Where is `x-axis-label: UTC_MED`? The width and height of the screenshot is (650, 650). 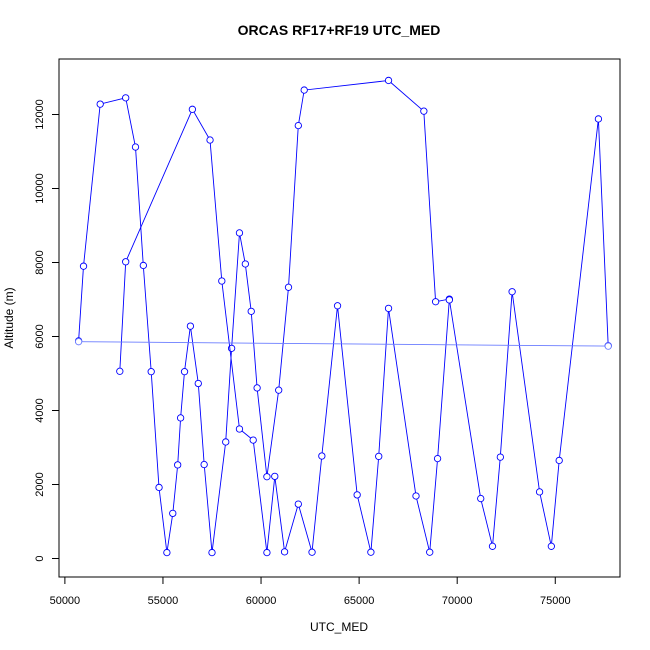 x-axis-label: UTC_MED is located at coordinates (339, 627).